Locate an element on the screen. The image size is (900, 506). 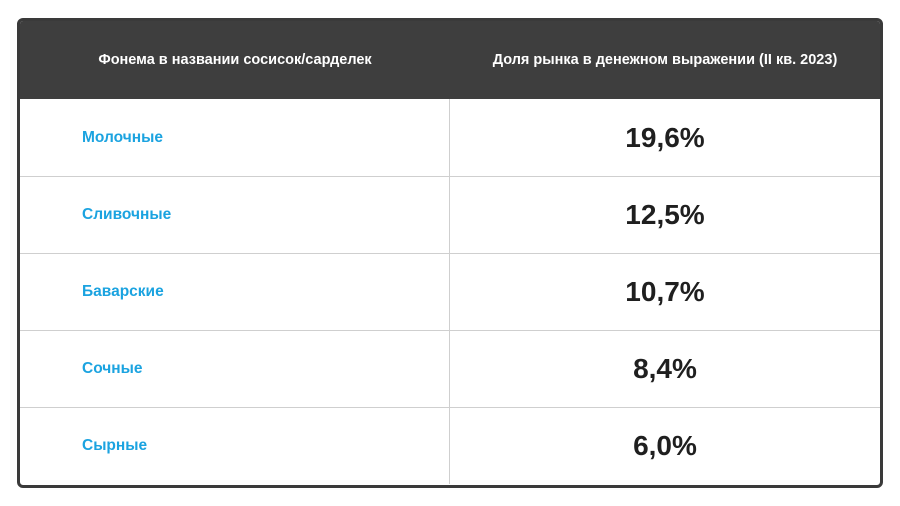
row-name: Молочные is located at coordinates (235, 137).